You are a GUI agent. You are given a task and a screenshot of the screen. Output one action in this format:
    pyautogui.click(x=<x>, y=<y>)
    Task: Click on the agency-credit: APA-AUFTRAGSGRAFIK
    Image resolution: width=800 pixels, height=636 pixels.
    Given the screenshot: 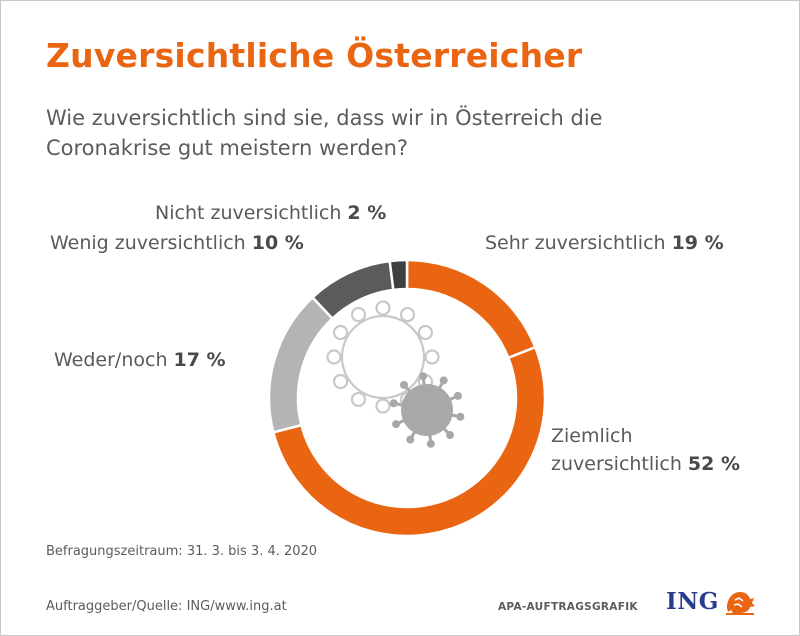 What is the action you would take?
    pyautogui.click(x=568, y=607)
    